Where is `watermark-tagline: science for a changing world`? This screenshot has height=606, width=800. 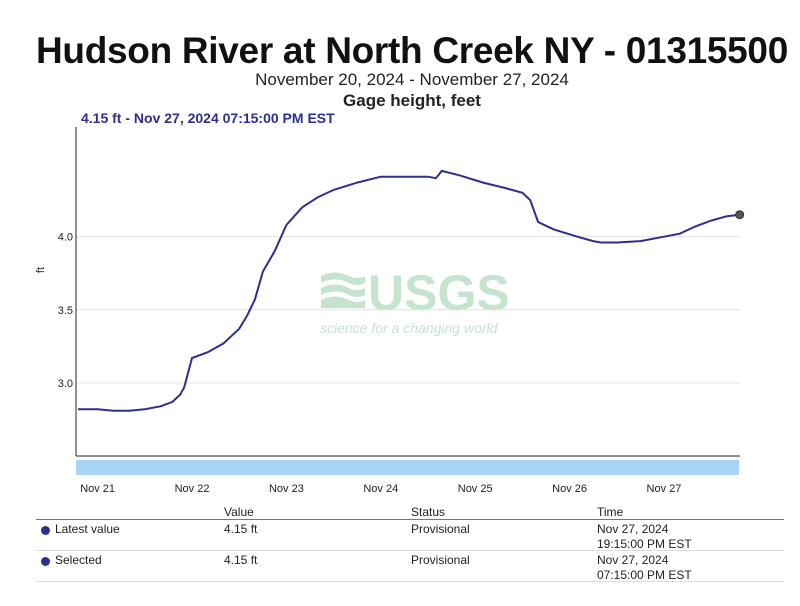 watermark-tagline: science for a changing world is located at coordinates (409, 328).